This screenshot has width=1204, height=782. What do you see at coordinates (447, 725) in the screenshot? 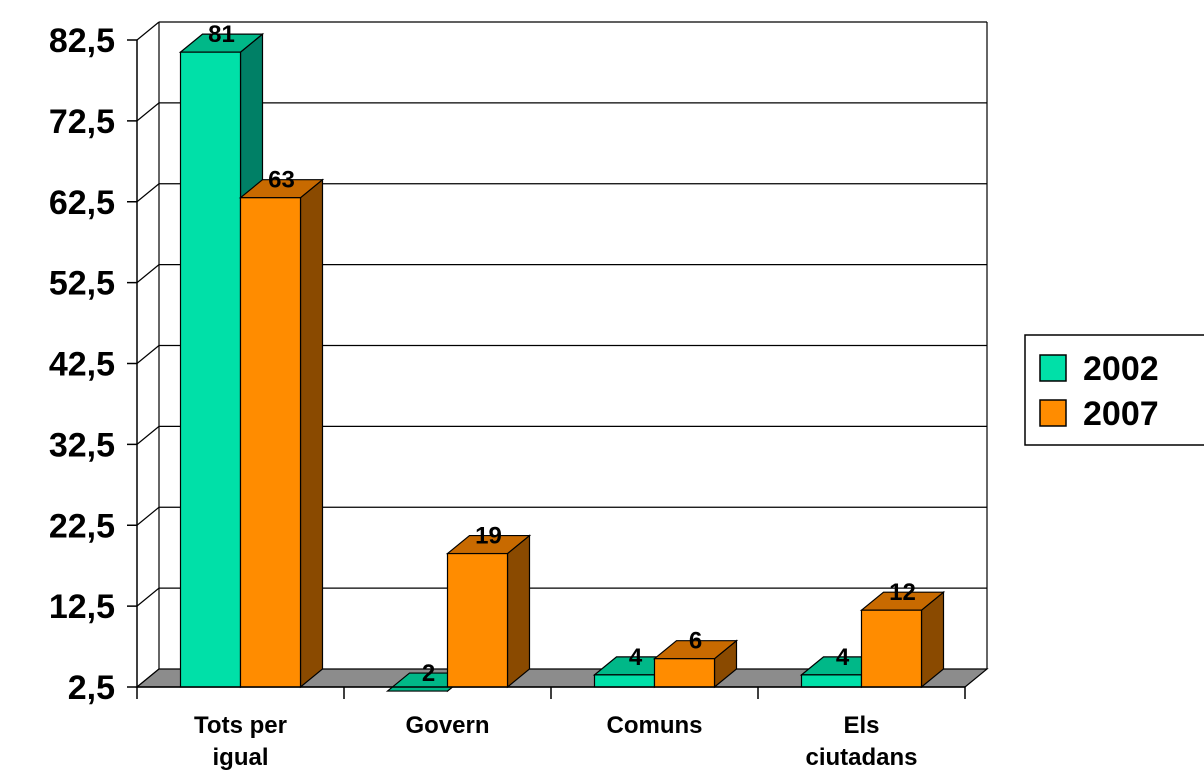
I see `x-tick-label: Govern` at bounding box center [447, 725].